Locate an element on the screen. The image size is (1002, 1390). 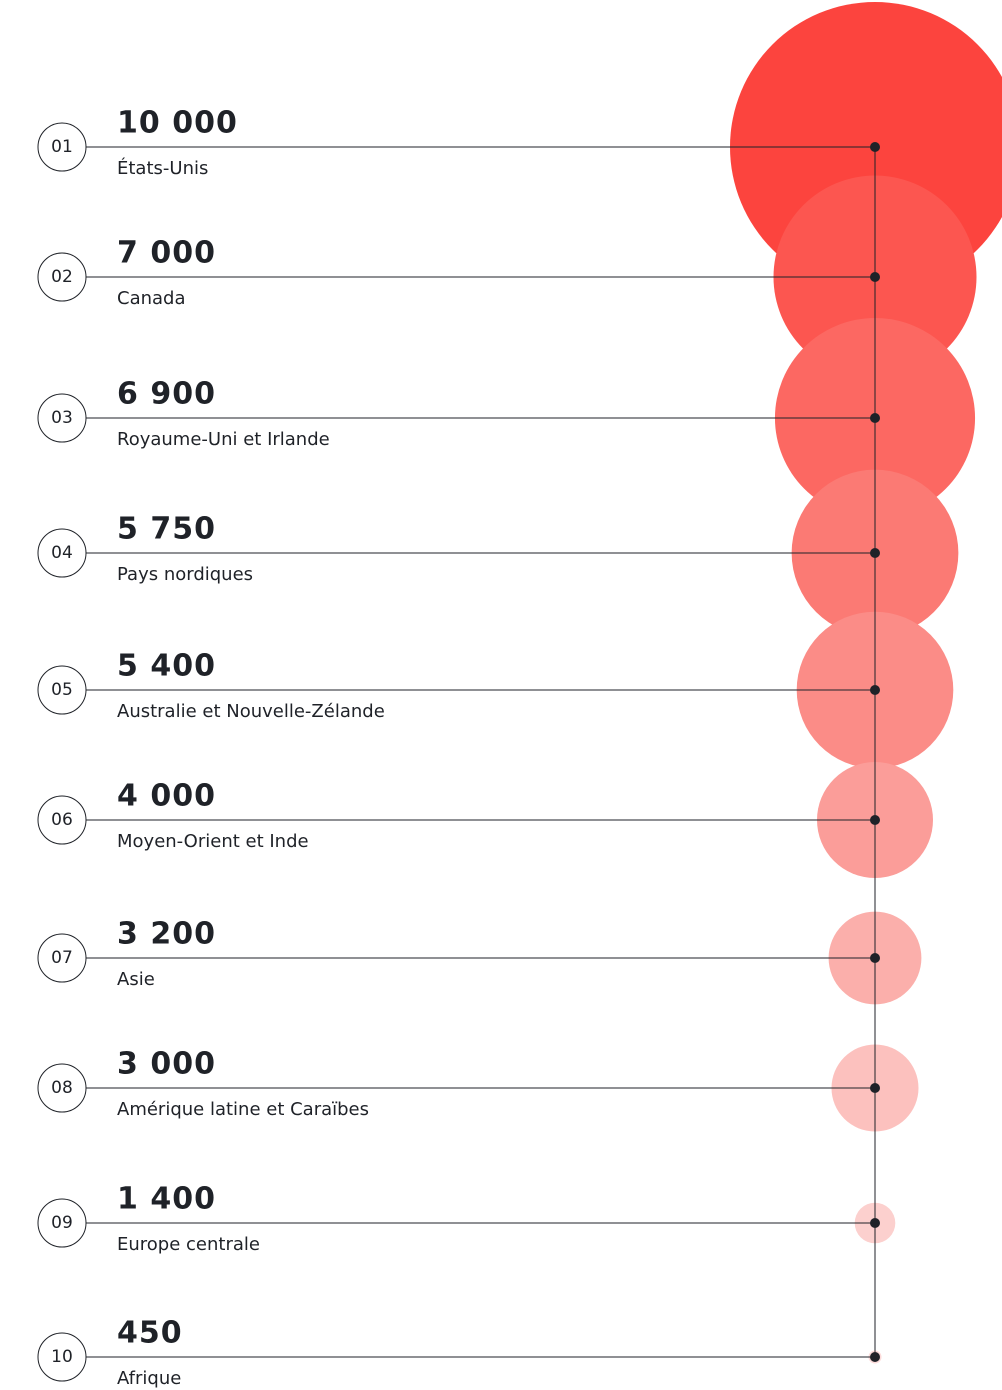
rank: 07 is located at coordinates (62, 958).